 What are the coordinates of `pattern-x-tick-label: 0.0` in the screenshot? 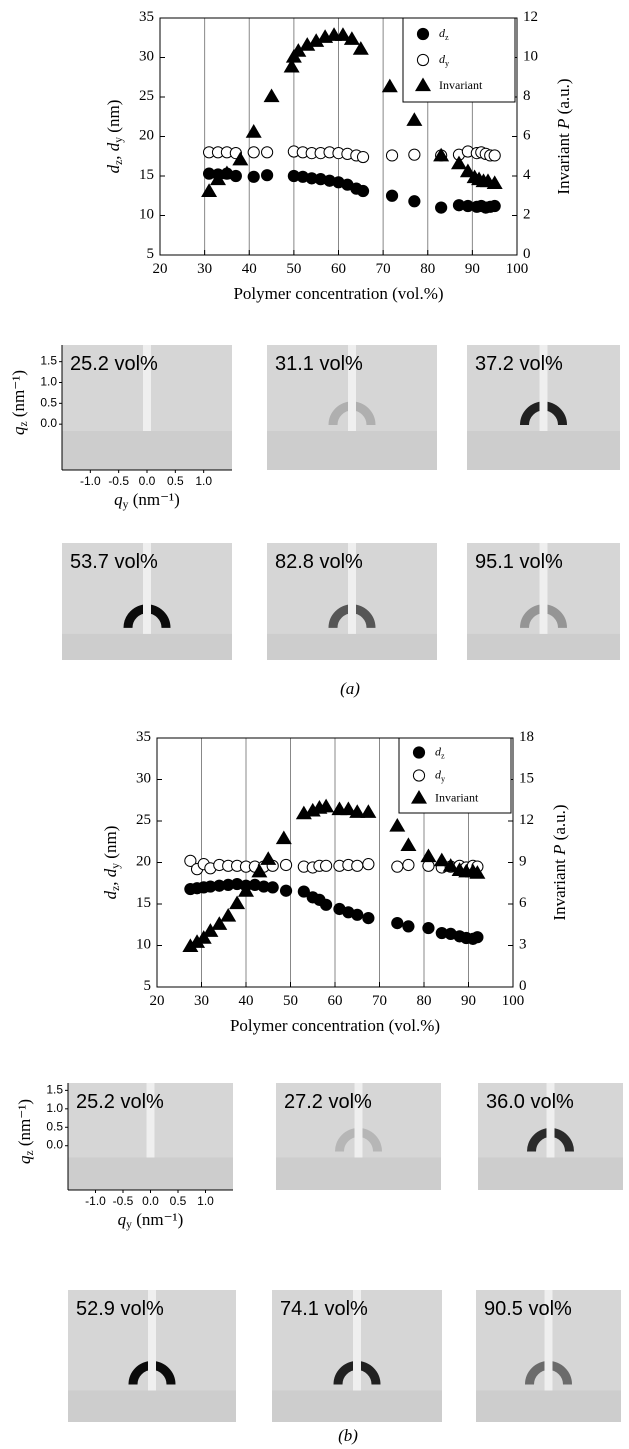 It's located at (147, 481).